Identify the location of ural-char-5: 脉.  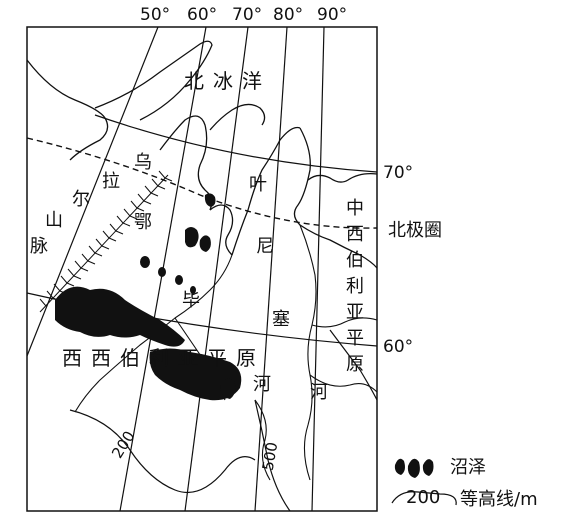
(39, 246).